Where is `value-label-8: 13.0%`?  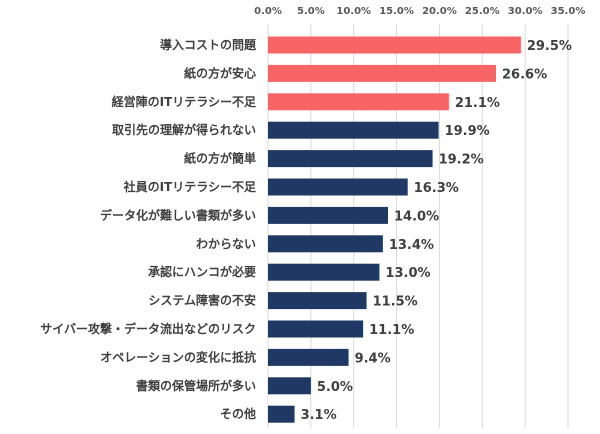 value-label-8: 13.0% is located at coordinates (407, 273).